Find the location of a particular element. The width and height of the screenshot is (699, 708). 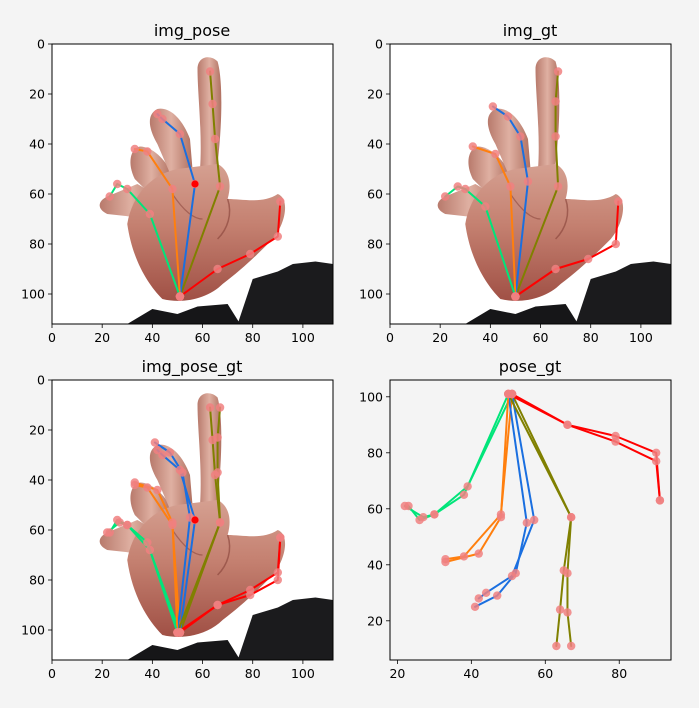

y-tick-label: 0 is located at coordinates (41, 380).